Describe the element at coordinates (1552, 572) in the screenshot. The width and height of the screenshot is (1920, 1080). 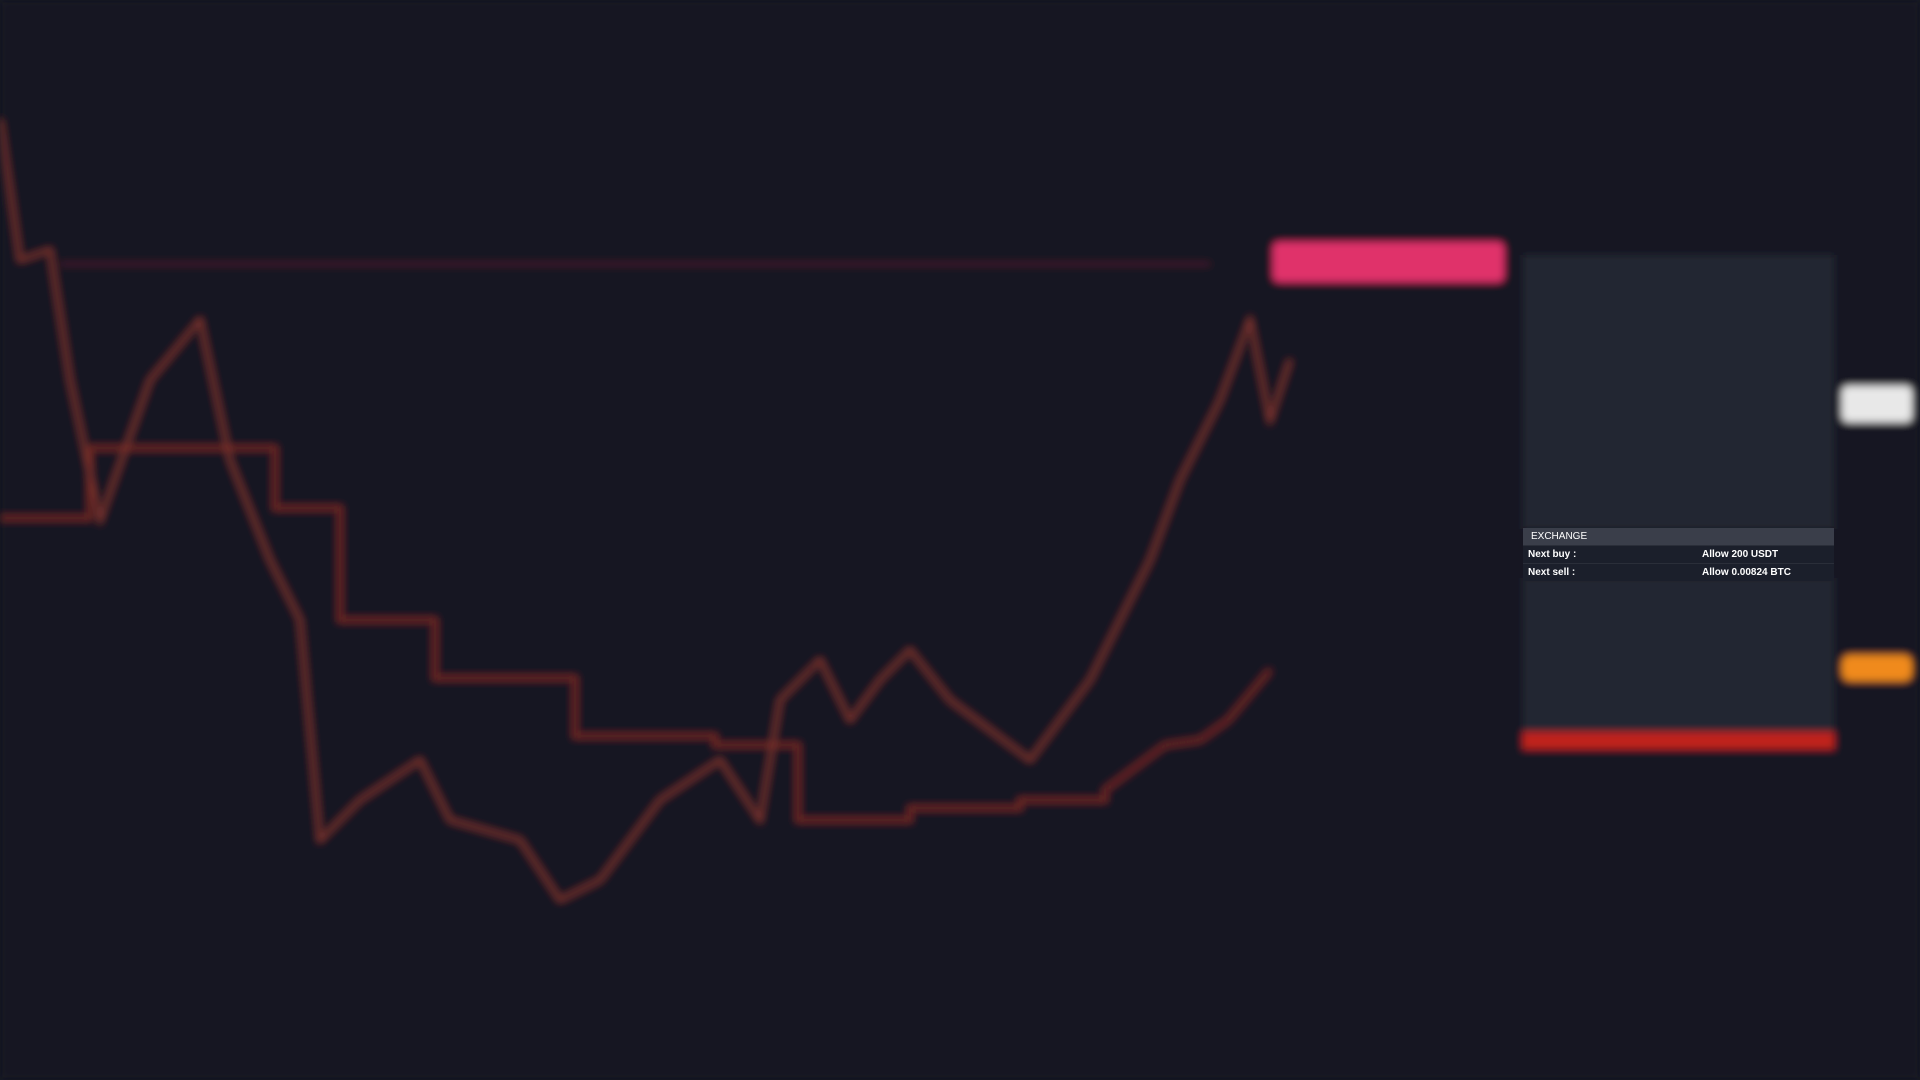
I see `label: Next sell :` at that location.